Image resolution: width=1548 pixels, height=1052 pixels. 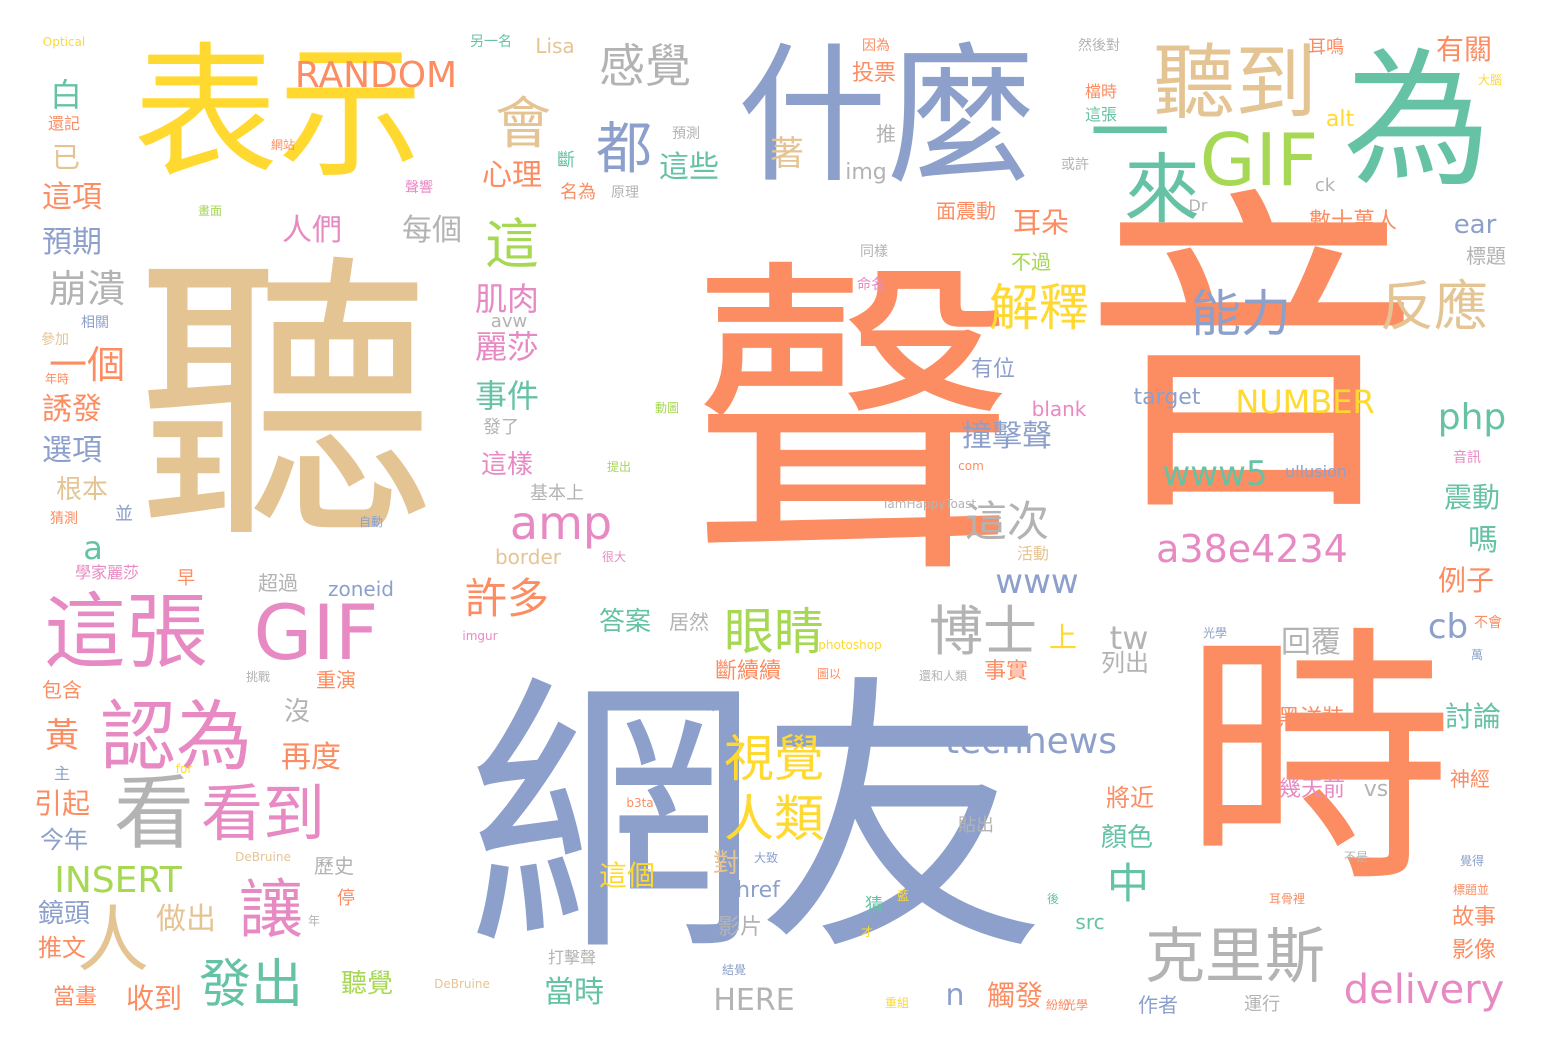 I want to click on word-random: RANDOM, so click(x=376, y=75).